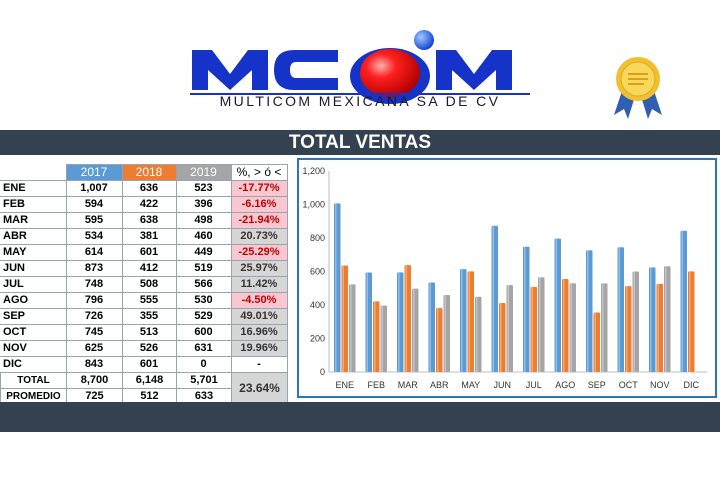  What do you see at coordinates (94, 316) in the screenshot?
I see `value-2017: 726` at bounding box center [94, 316].